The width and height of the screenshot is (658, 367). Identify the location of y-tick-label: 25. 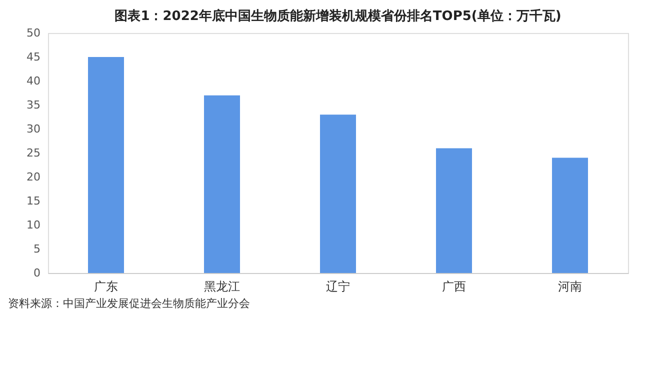
(33, 153).